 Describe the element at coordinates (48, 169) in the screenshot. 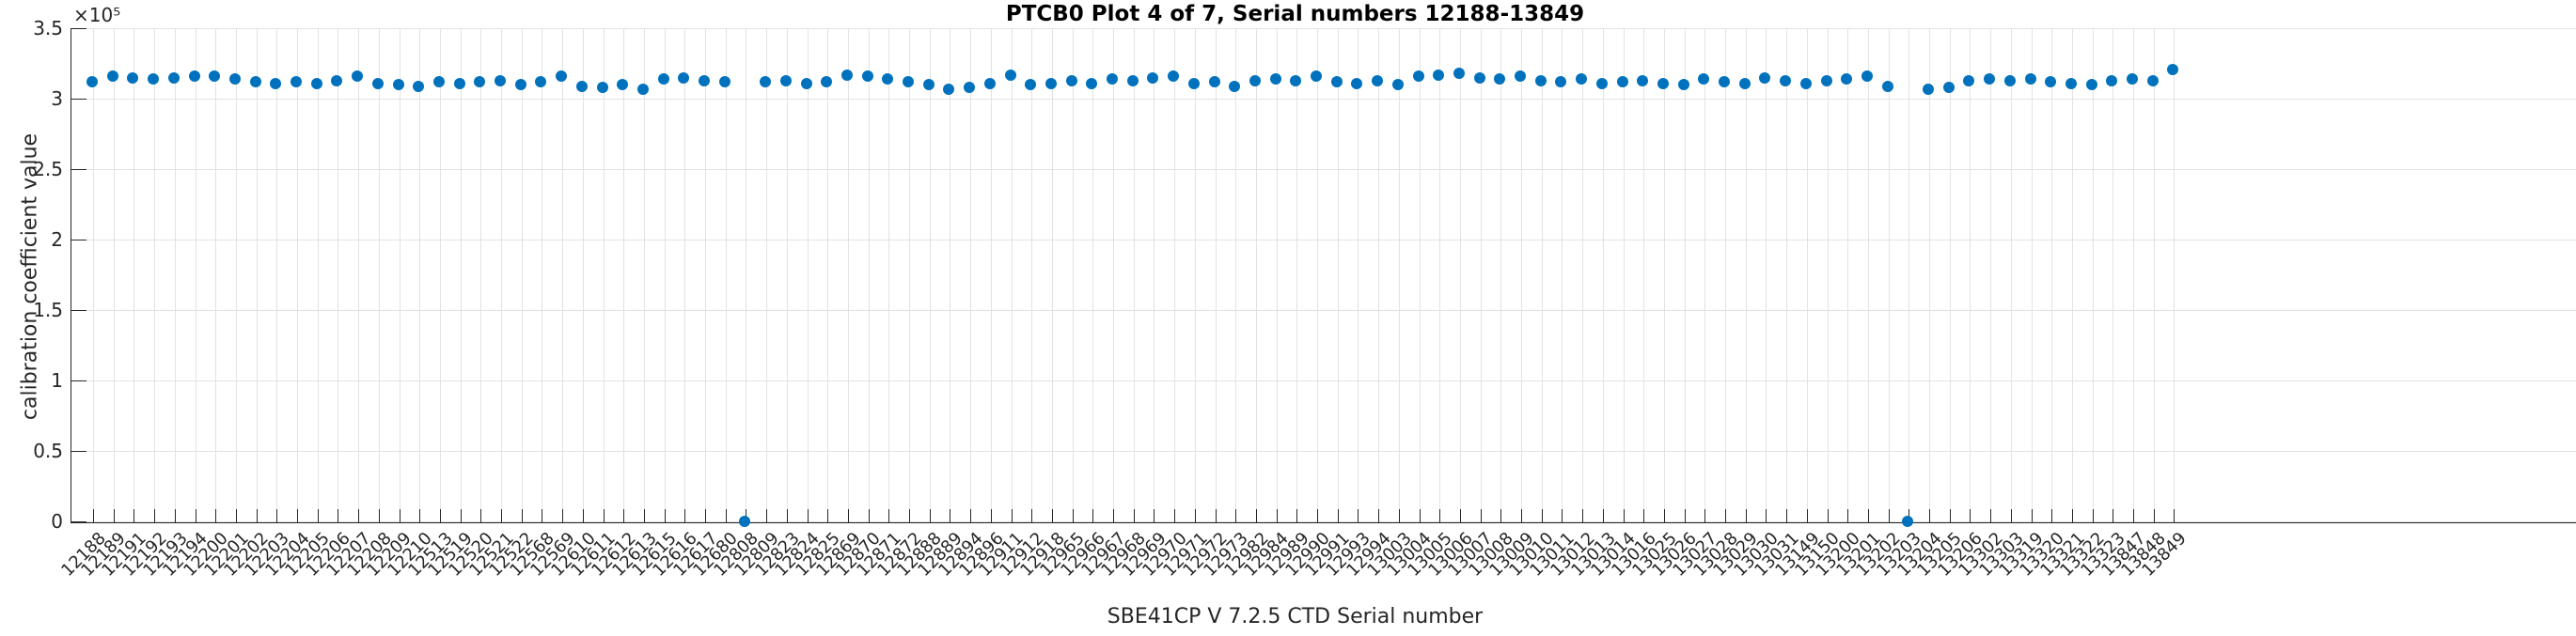

I see `y-tick-label: 2.5` at that location.